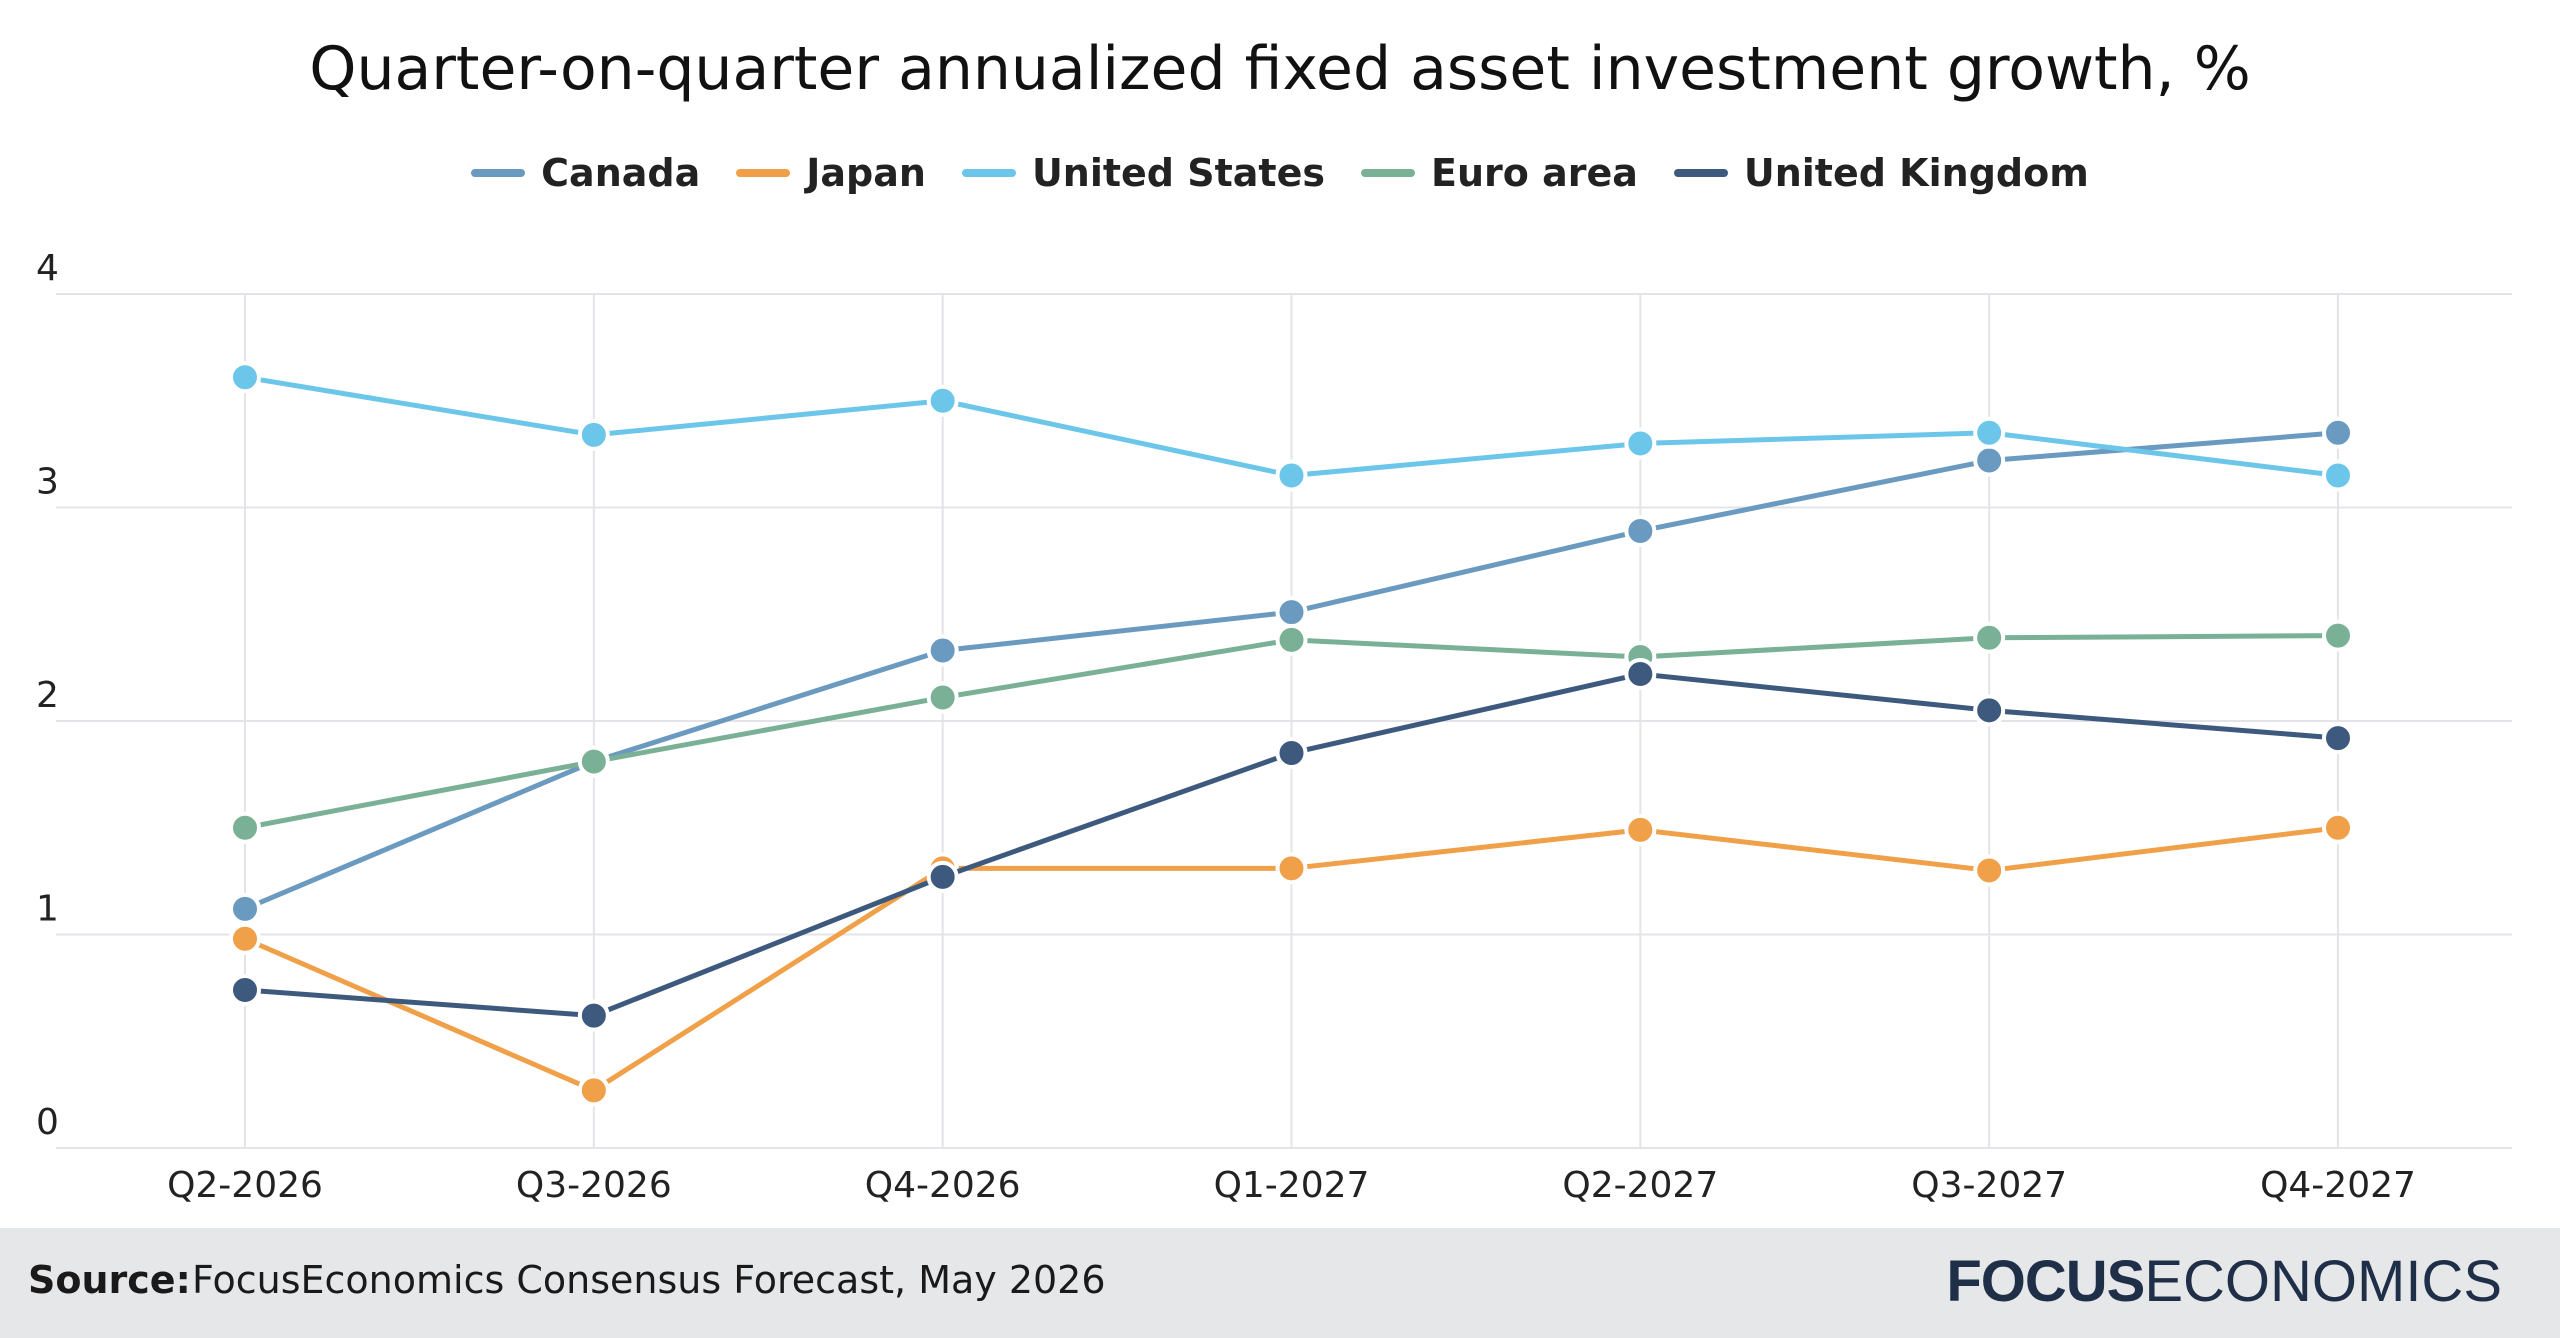 The width and height of the screenshot is (2560, 1338). I want to click on x-tick-label: Q4-2026, so click(943, 1185).